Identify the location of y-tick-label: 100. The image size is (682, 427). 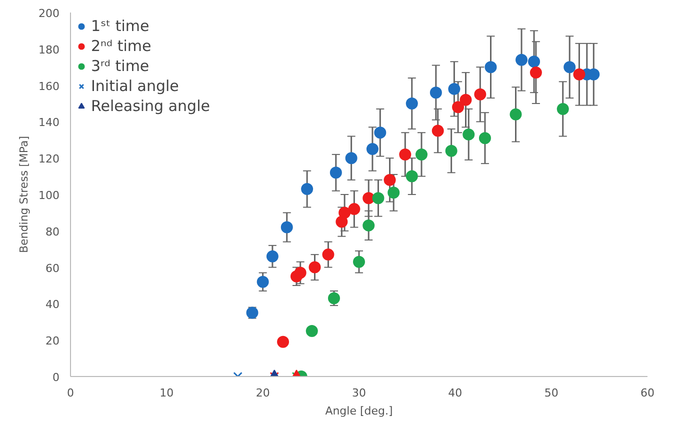
(49, 195).